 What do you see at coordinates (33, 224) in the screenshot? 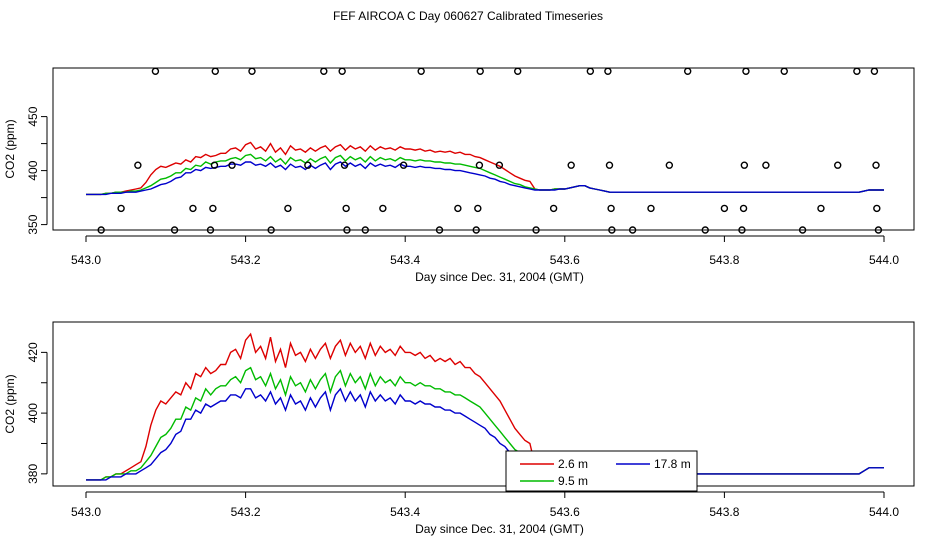
I see `y-tick-label: 350` at bounding box center [33, 224].